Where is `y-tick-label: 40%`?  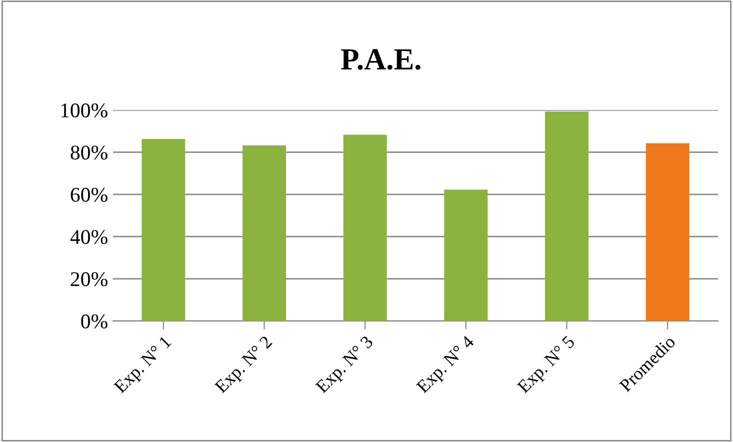
y-tick-label: 40% is located at coordinates (89, 237).